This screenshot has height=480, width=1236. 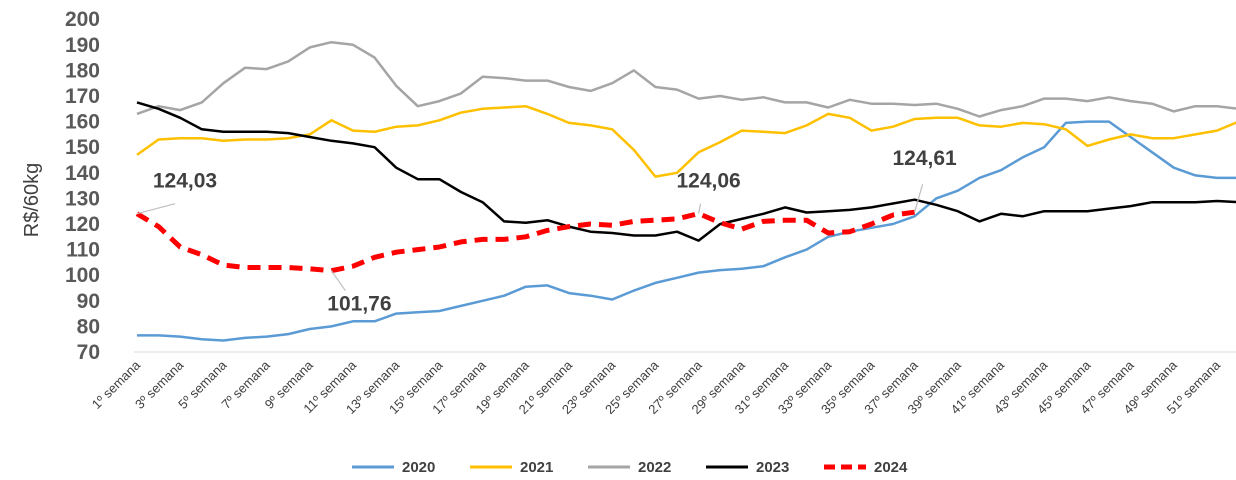 What do you see at coordinates (82, 224) in the screenshot?
I see `y-tick-label: 120` at bounding box center [82, 224].